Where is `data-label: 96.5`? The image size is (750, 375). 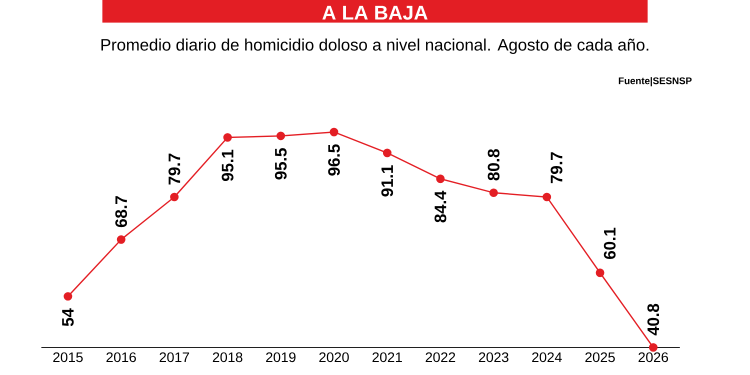 data-label: 96.5 is located at coordinates (334, 160).